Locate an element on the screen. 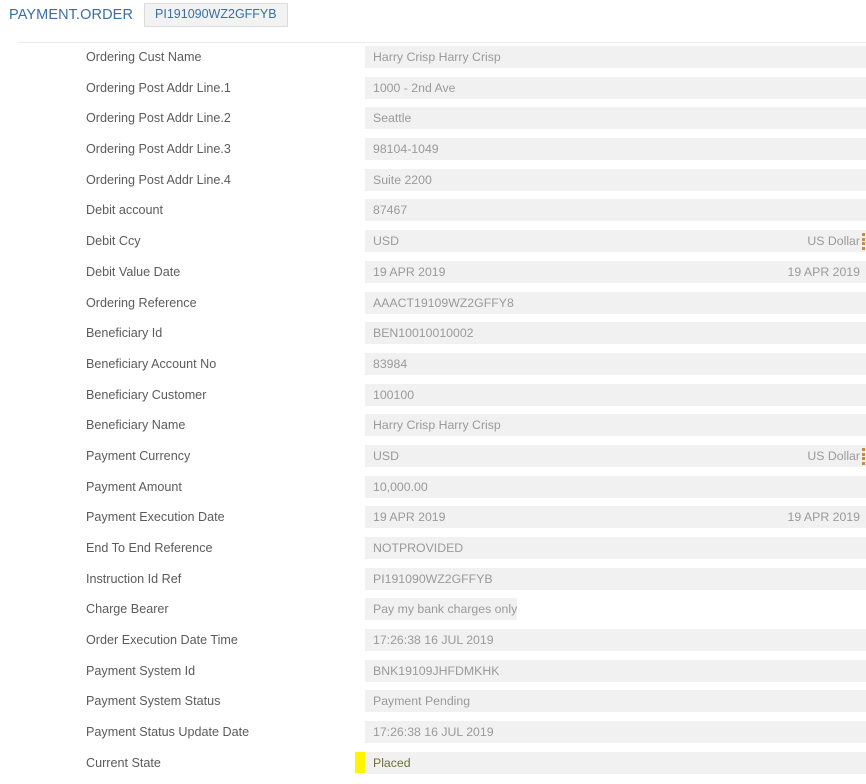  form-row: Current State Placed is located at coordinates (433, 767).